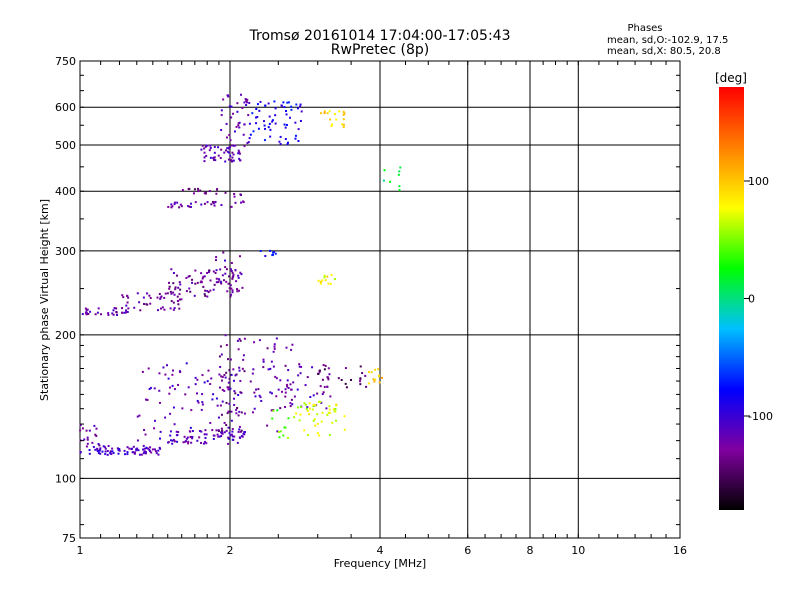 The image size is (800, 600). What do you see at coordinates (758, 299) in the screenshot?
I see `colorbar-ticks: 100 0 -100` at bounding box center [758, 299].